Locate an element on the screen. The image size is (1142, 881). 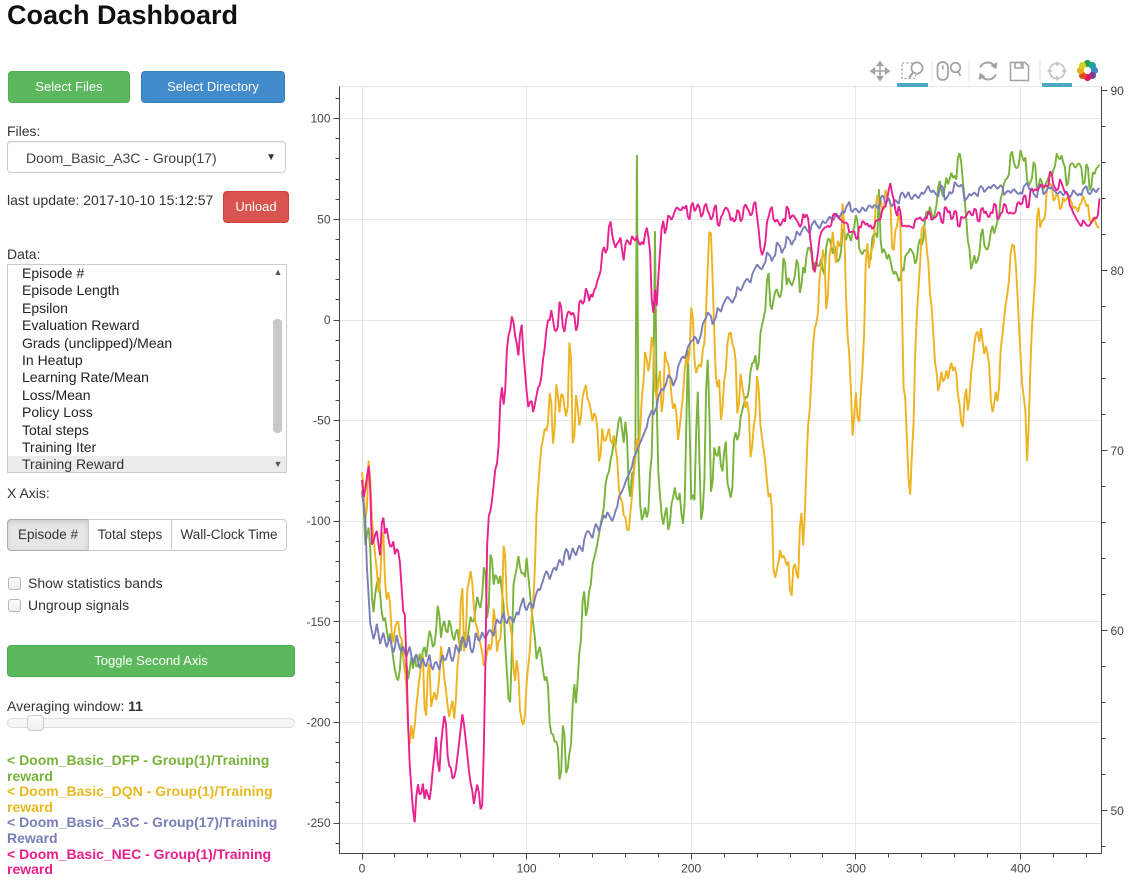
svg-text: 200 is located at coordinates (691, 869).